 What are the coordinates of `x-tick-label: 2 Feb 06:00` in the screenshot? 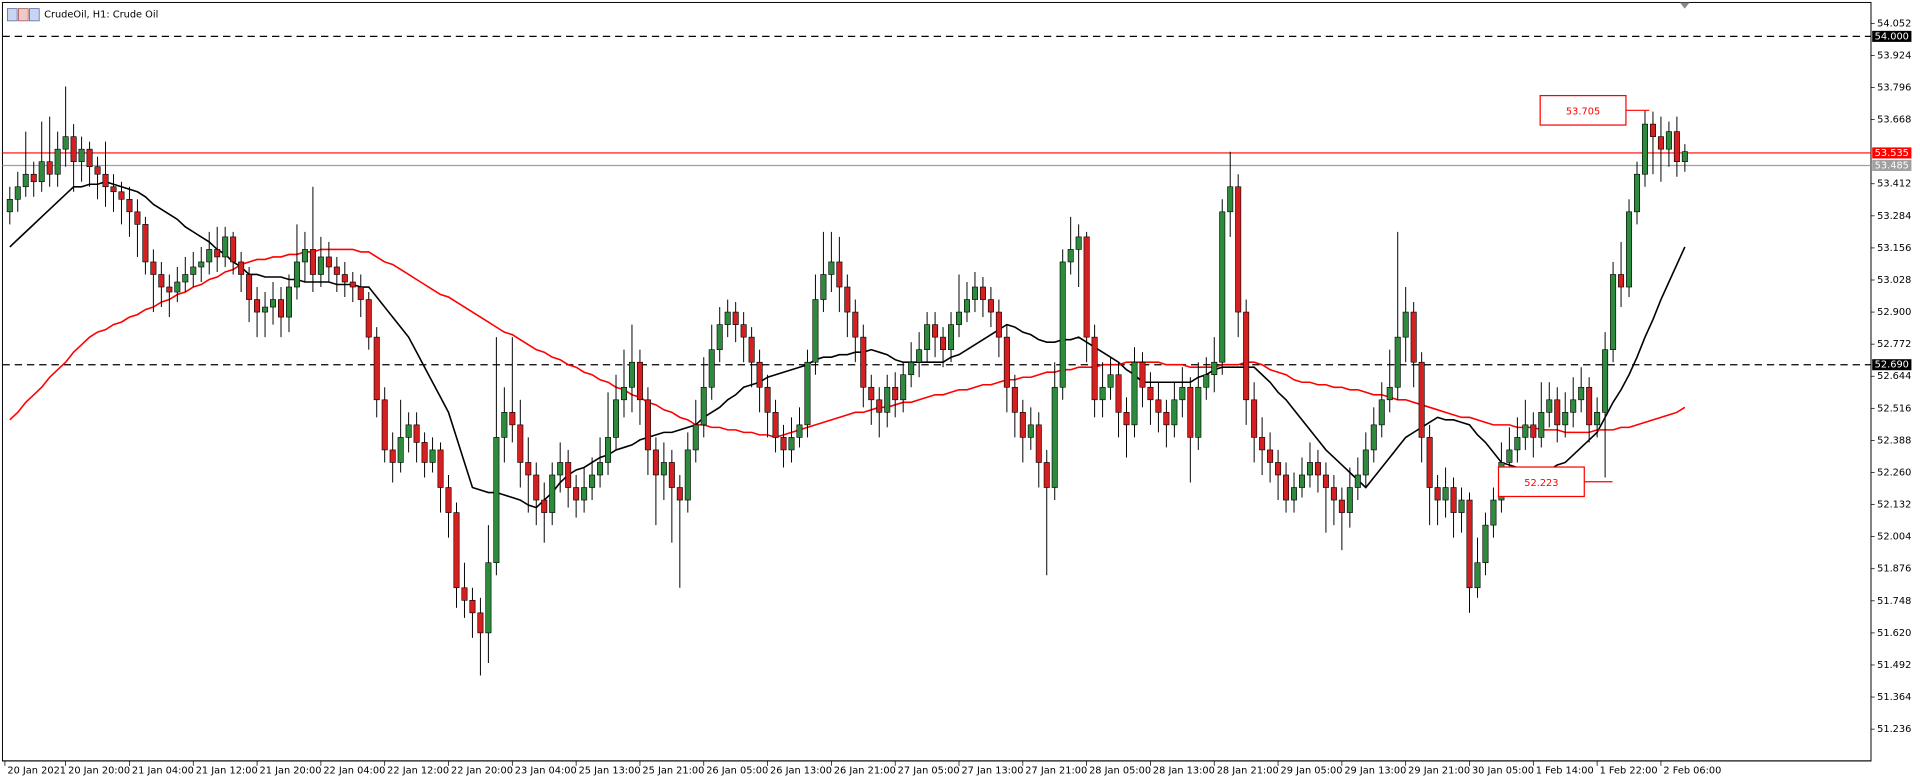 It's located at (1692, 771).